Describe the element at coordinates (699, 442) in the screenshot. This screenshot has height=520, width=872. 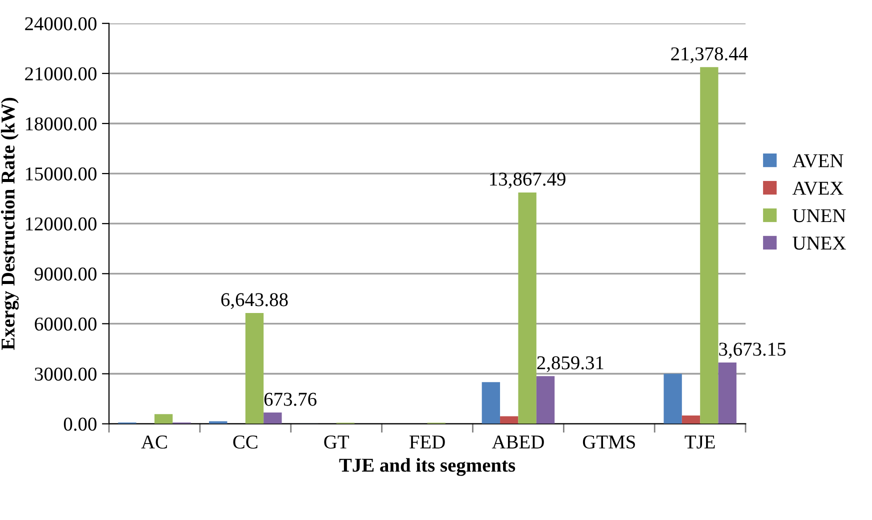
I see `x-tick-label: TJE` at that location.